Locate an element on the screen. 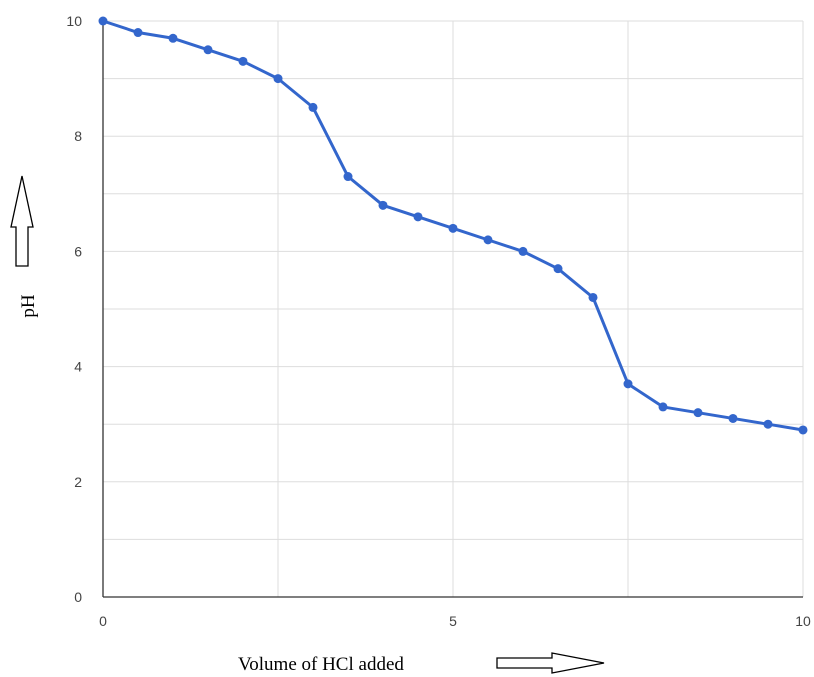 This screenshot has width=814, height=677. x-tick-label: 5 is located at coordinates (453, 621).